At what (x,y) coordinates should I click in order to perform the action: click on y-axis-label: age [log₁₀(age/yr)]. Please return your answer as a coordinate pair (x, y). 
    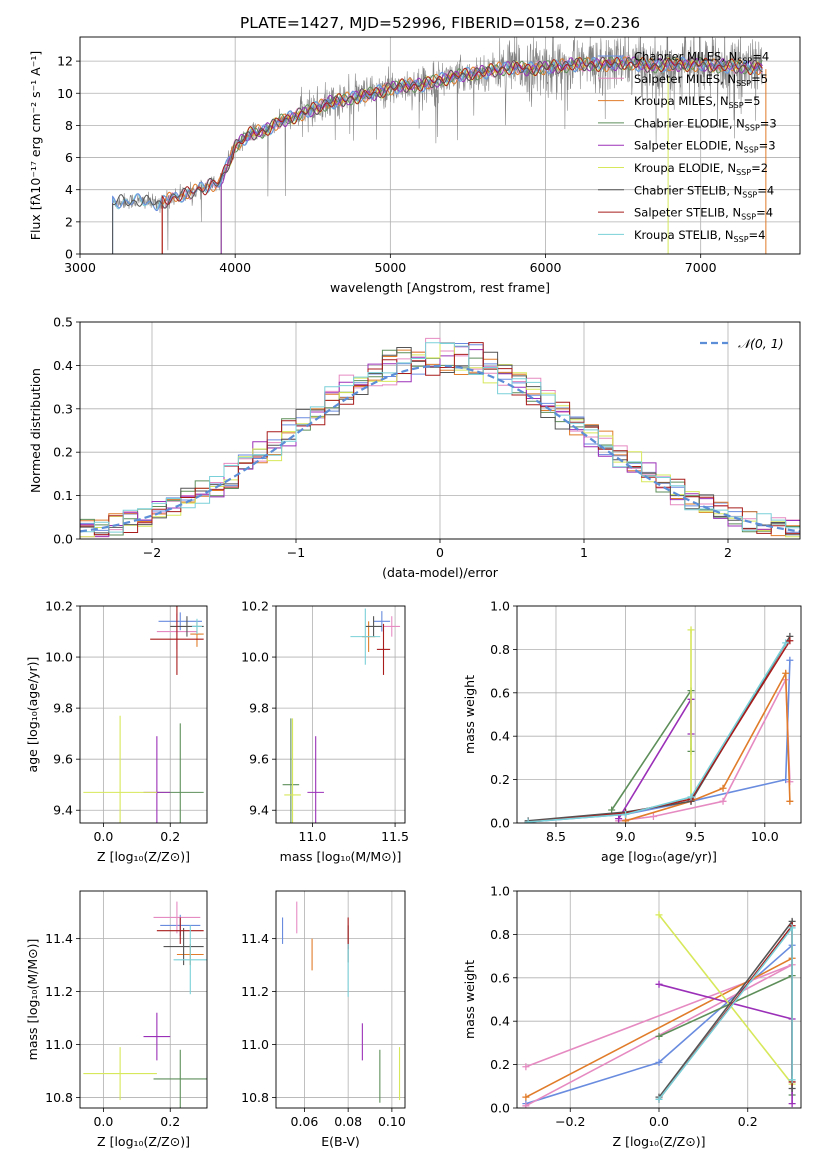
    Looking at the image, I should click on (32, 715).